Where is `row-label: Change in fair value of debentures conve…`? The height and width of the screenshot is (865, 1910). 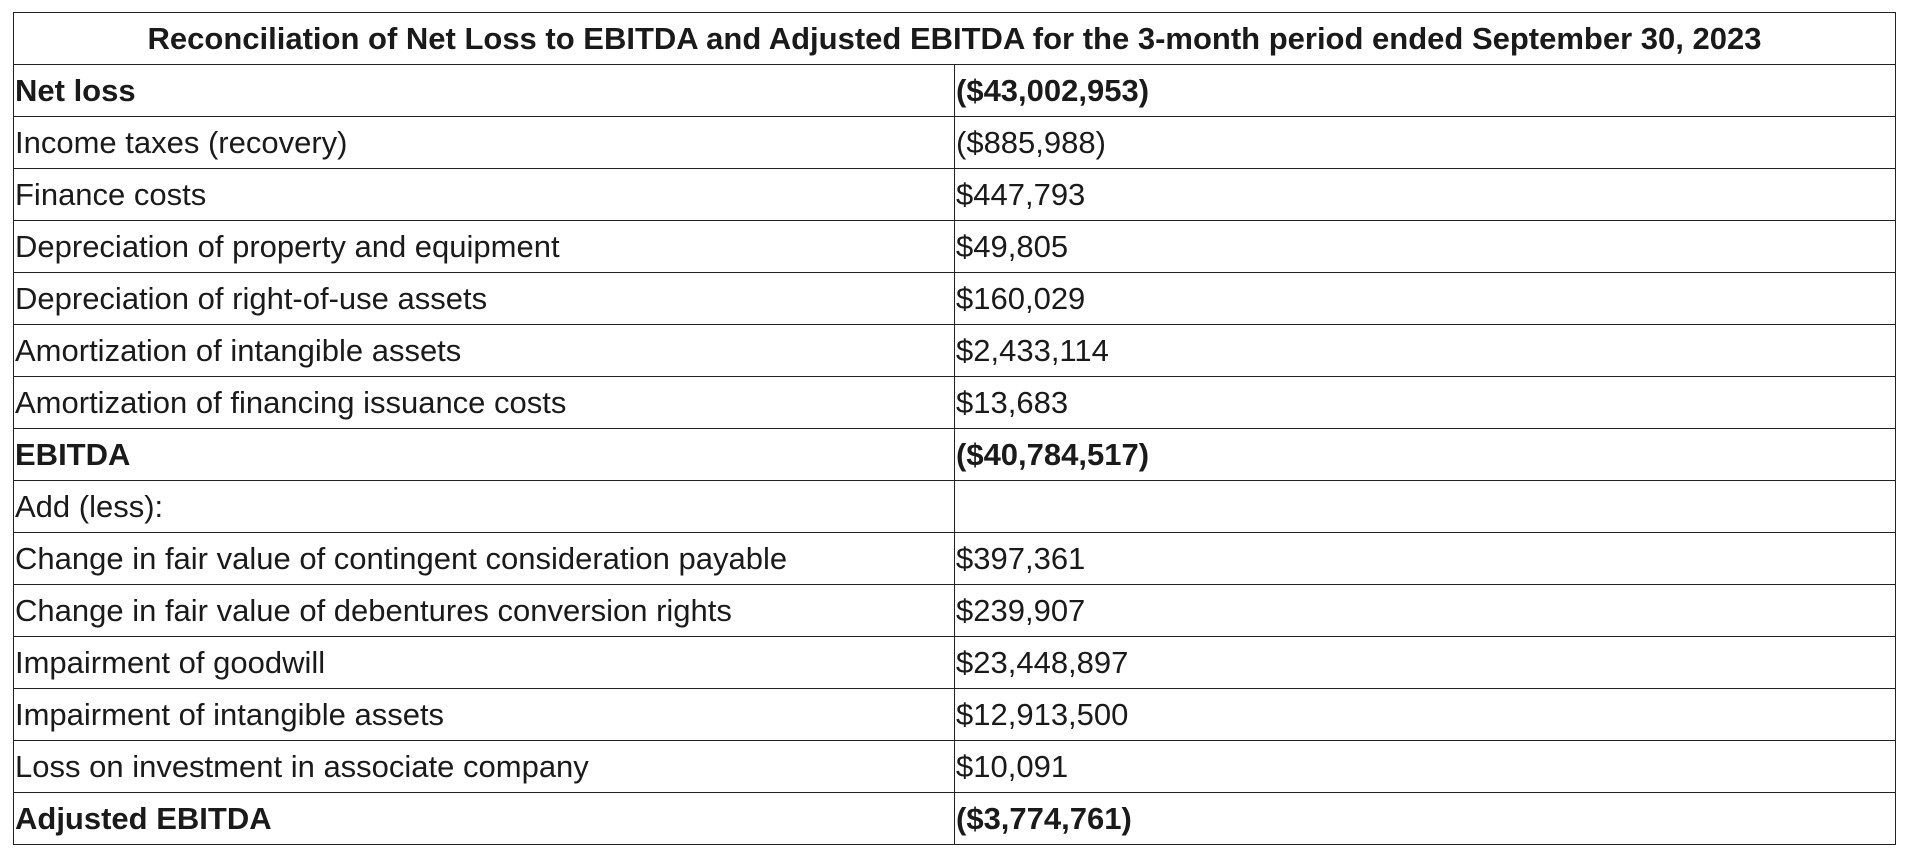 row-label: Change in fair value of debentures conve… is located at coordinates (484, 610).